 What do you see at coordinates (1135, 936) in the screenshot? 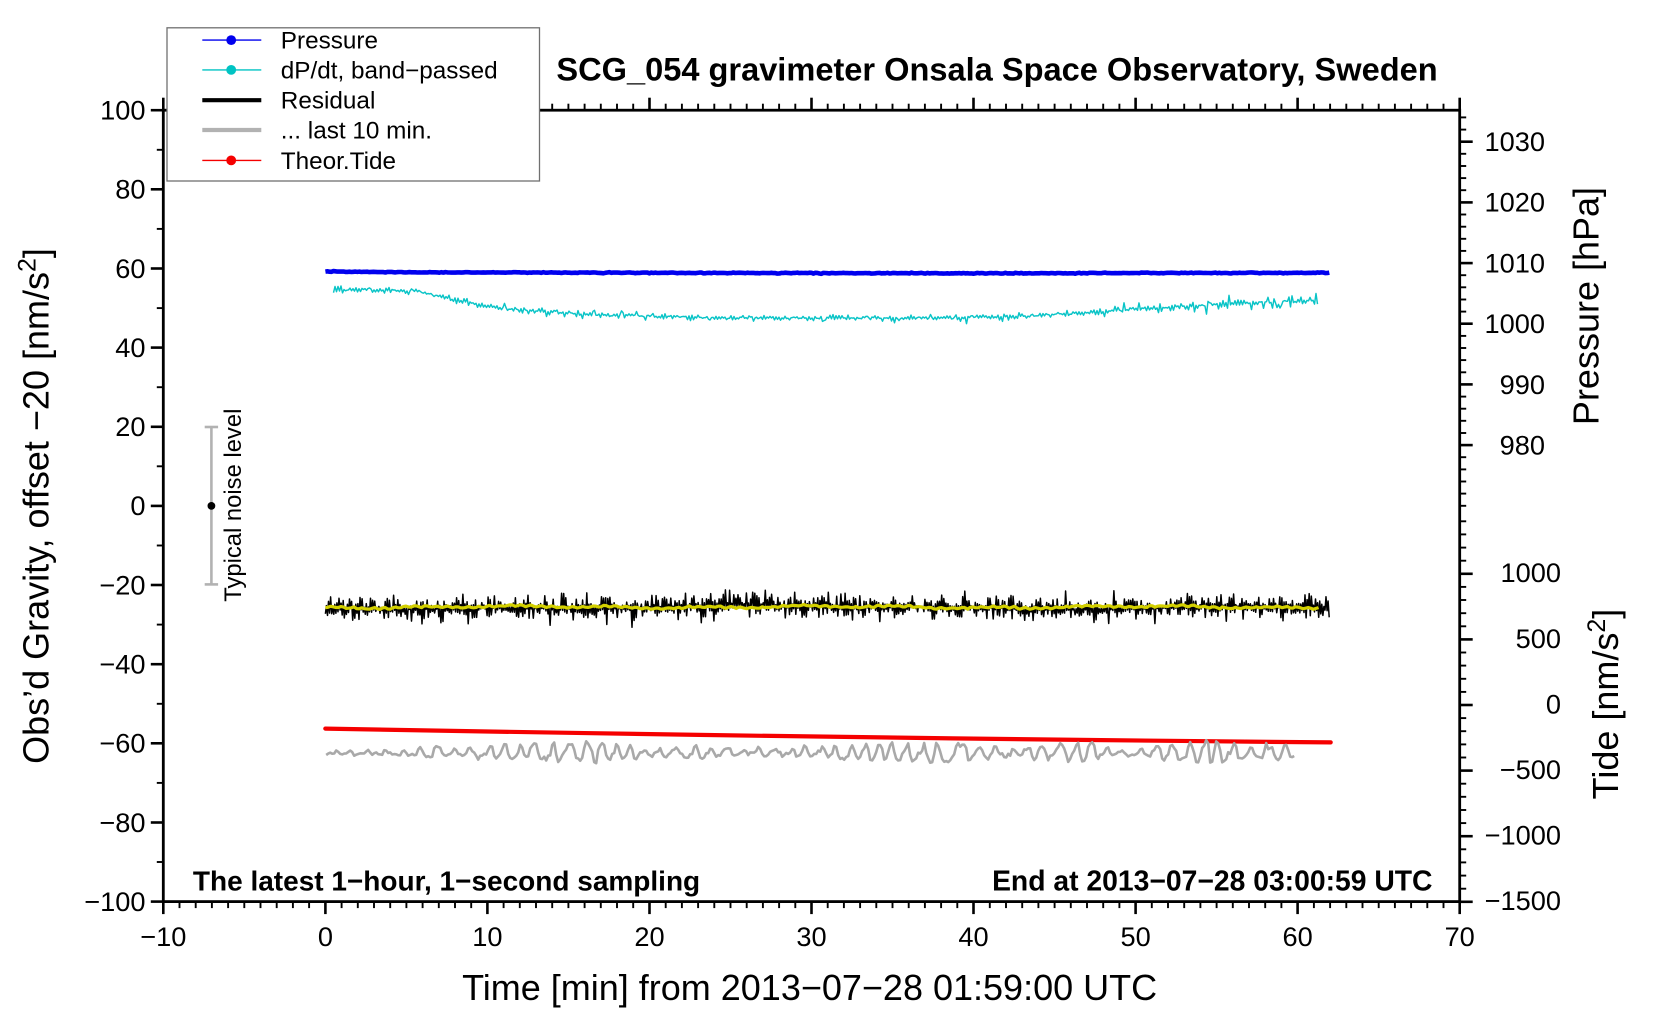
I see `svg-text: 50` at bounding box center [1135, 936].